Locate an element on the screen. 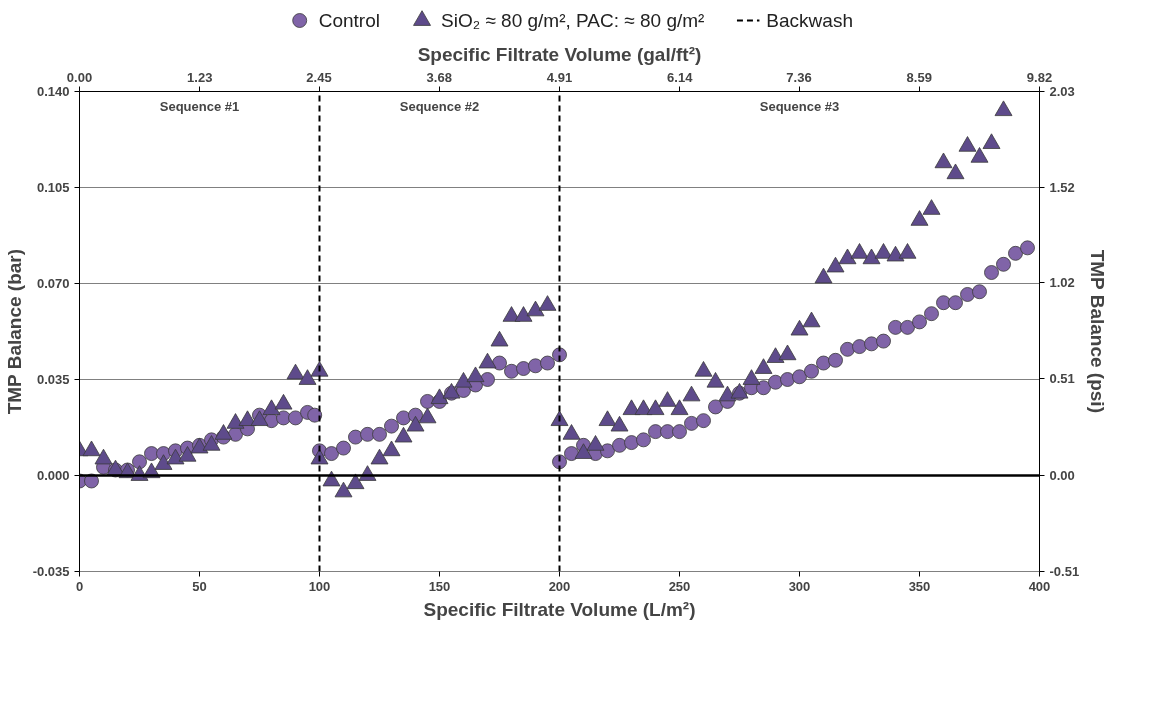 This screenshot has height=706, width=1169. legend-label: Backwash is located at coordinates (809, 20).